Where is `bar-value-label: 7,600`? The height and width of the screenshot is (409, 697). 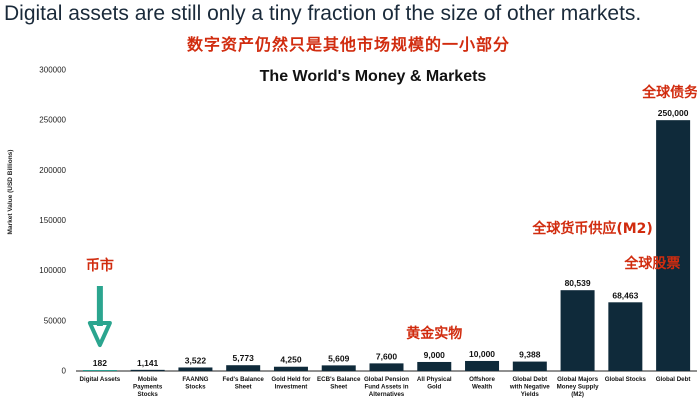 bar-value-label: 7,600 is located at coordinates (387, 356).